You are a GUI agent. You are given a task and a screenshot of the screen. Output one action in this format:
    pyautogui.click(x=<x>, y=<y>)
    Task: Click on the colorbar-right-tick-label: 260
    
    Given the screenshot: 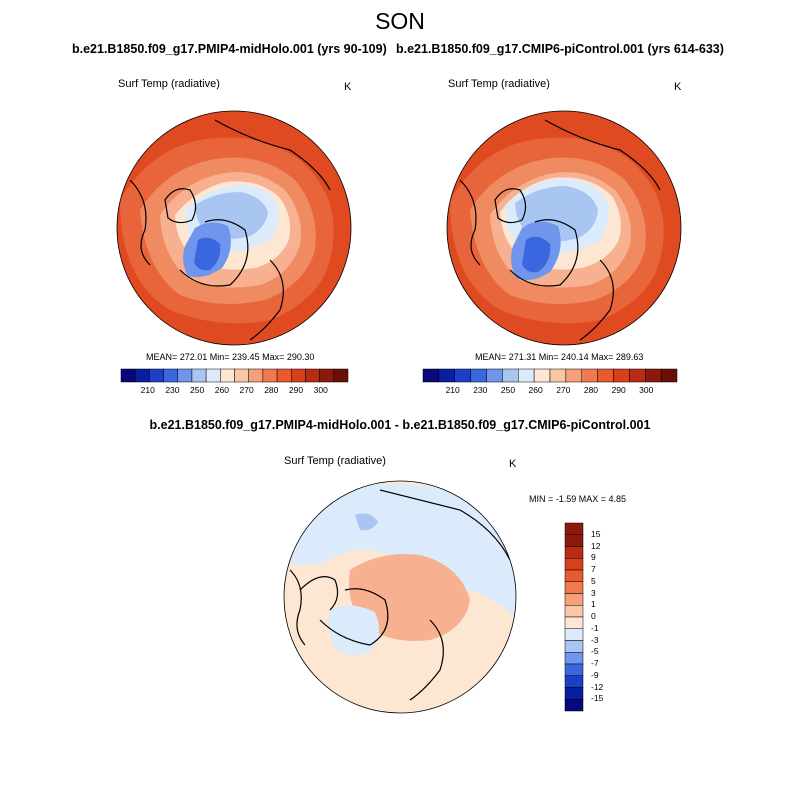 What is the action you would take?
    pyautogui.click(x=535, y=390)
    